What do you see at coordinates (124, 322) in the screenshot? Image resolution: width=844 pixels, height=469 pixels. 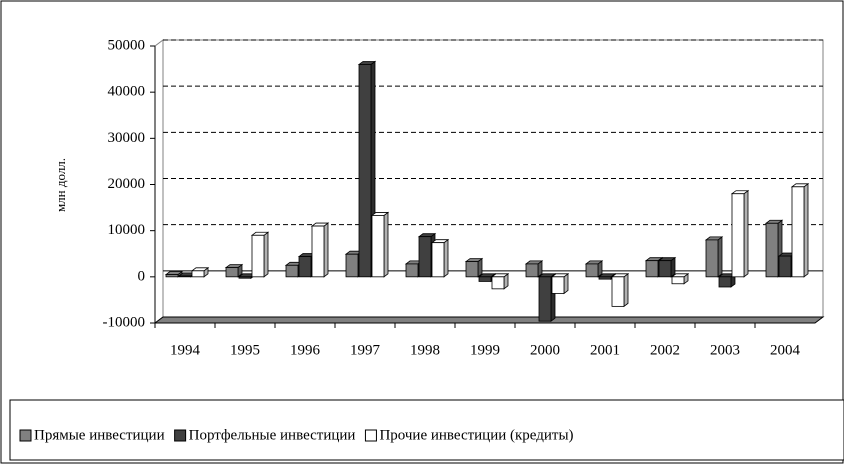 I see `y-tick-label: -10000` at bounding box center [124, 322].